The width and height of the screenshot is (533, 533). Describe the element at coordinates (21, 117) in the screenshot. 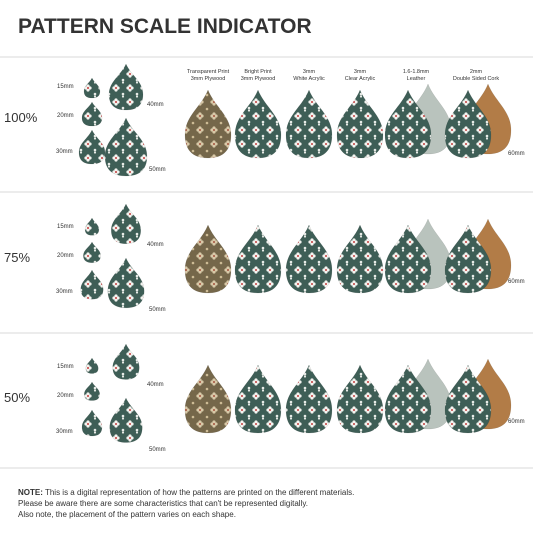

I see `scale-label: 100%` at that location.